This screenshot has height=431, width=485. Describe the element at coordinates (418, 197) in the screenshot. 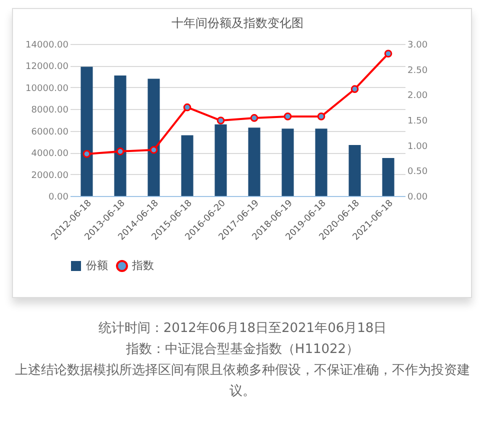

I see `y2-tick-label: 0.00` at that location.